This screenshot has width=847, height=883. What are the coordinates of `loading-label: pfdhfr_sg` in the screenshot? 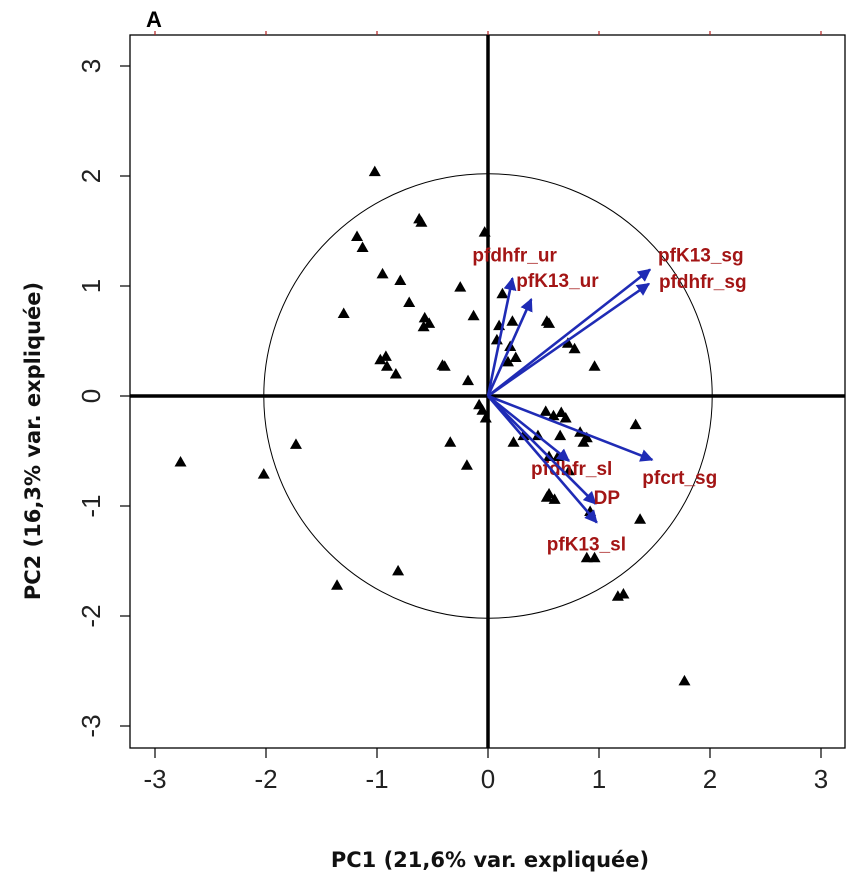 It's located at (703, 282).